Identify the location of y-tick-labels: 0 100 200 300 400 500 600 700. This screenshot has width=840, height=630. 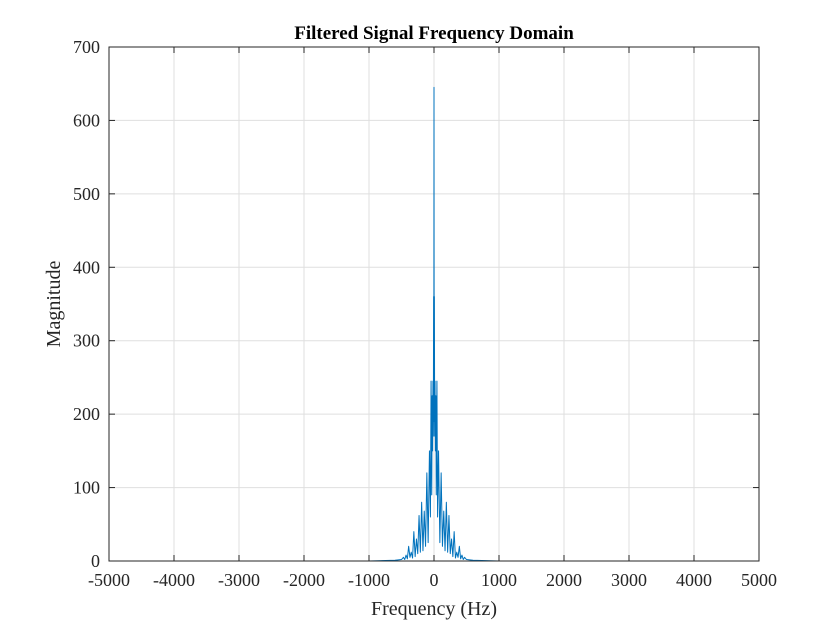
(86, 304).